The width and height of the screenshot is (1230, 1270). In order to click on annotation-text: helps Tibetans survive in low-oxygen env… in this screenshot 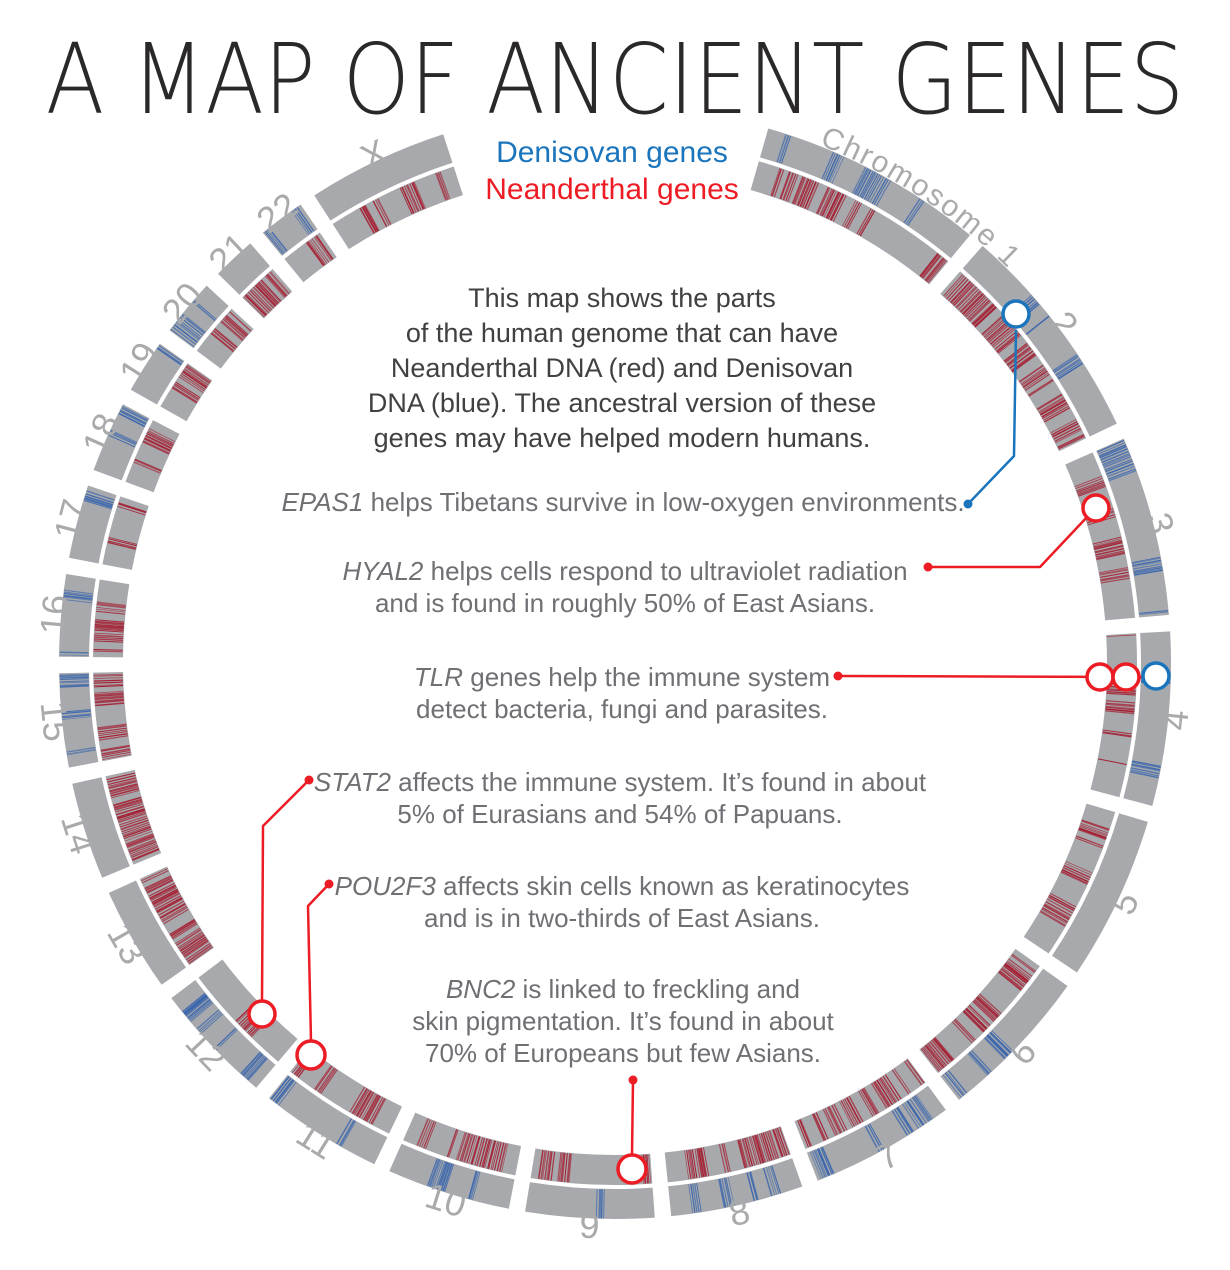, I will do `click(664, 502)`.